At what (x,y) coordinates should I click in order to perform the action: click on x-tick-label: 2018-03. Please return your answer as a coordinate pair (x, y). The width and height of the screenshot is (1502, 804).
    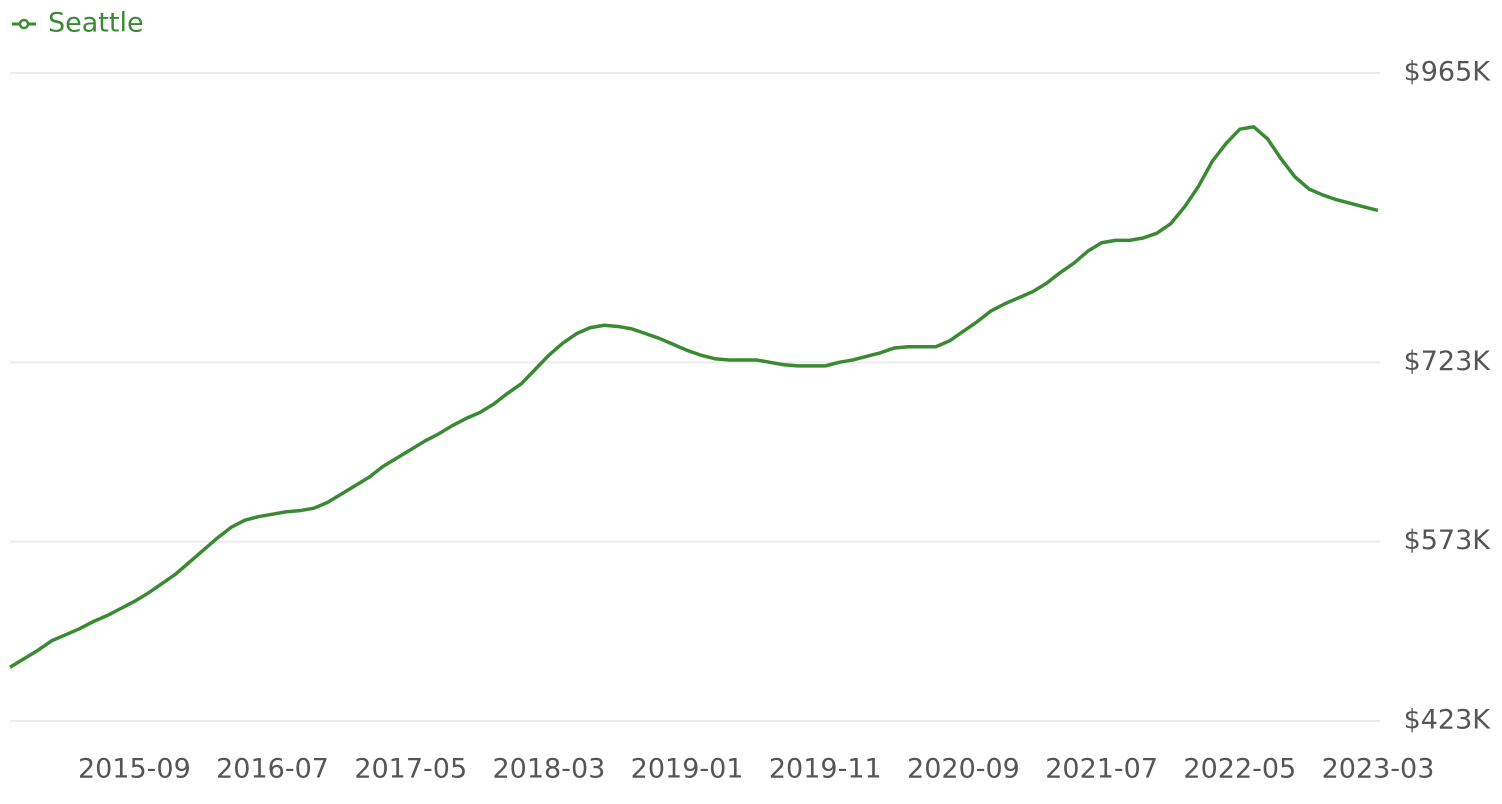
    Looking at the image, I should click on (549, 769).